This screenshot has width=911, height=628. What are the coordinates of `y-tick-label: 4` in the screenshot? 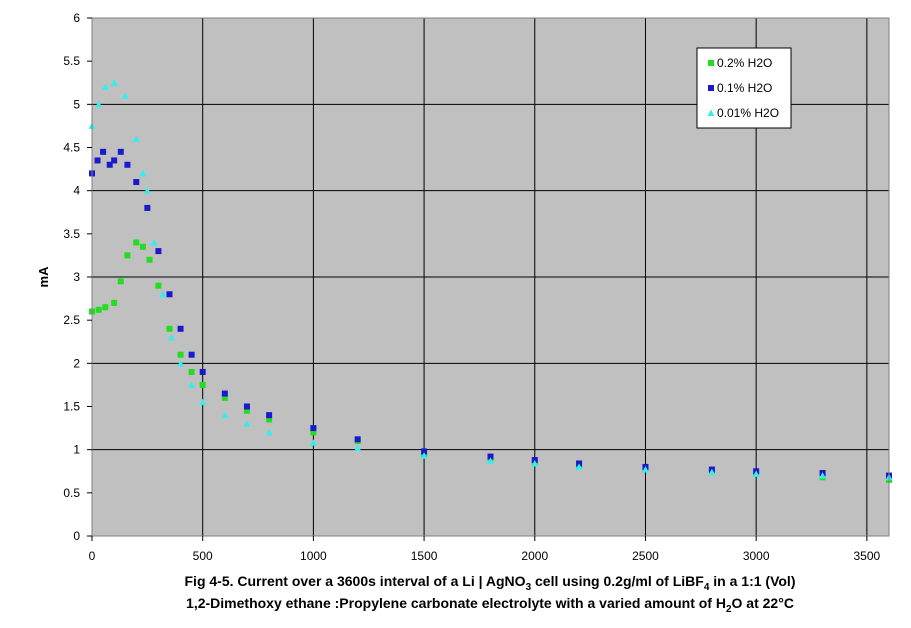 It's located at (76, 191).